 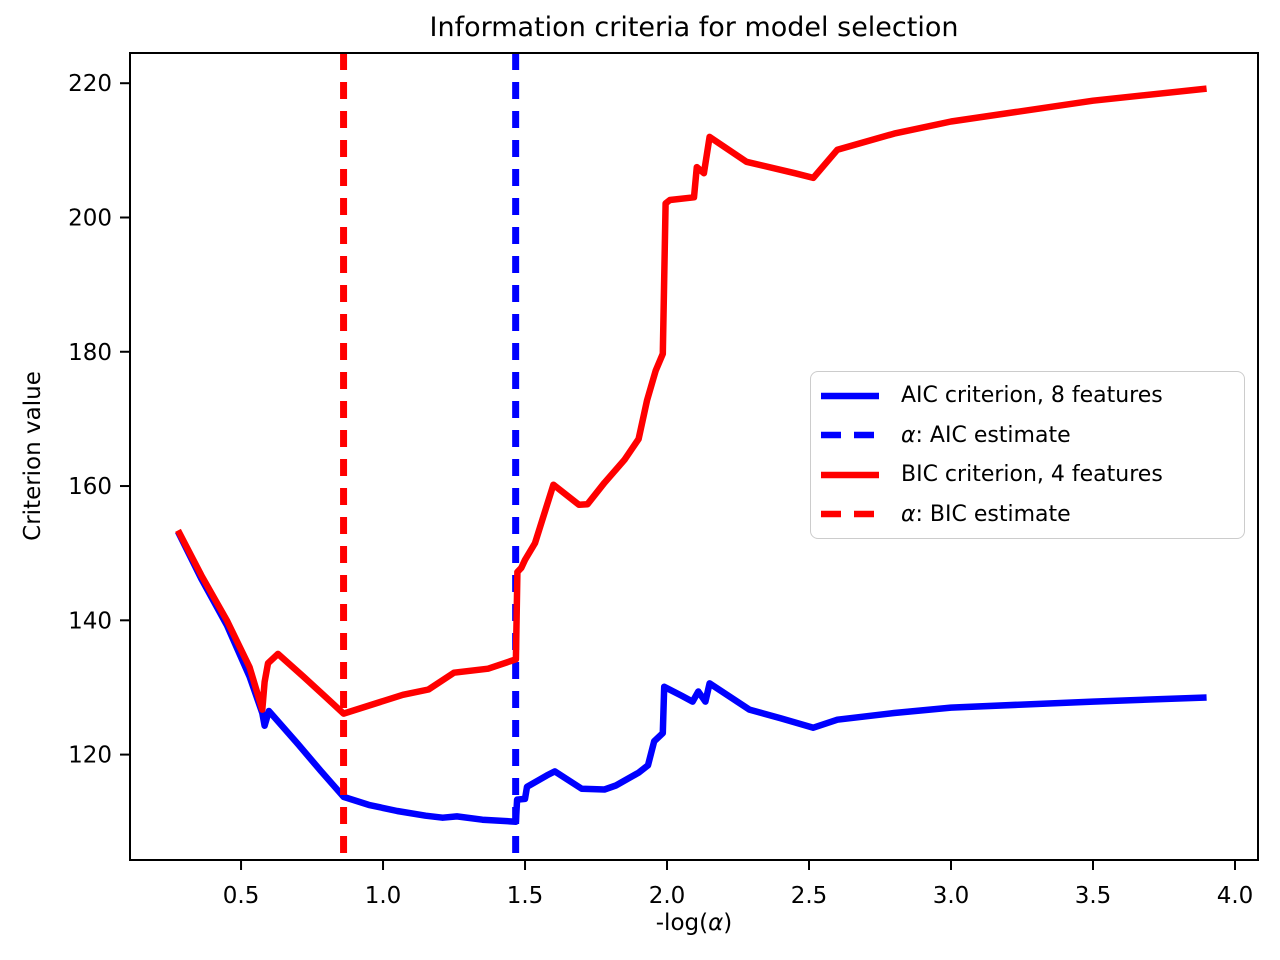 What do you see at coordinates (986, 435) in the screenshot?
I see `legend-label: α: AIC estimate` at bounding box center [986, 435].